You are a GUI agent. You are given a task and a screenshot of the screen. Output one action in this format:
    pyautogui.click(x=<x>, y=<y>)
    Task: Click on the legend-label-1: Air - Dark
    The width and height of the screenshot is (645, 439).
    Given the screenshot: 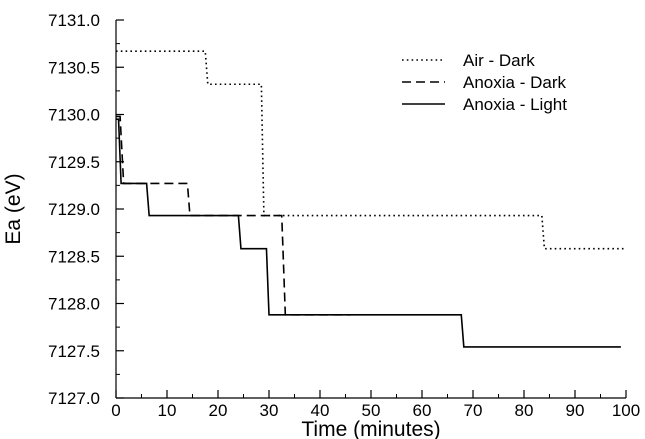 What is the action you would take?
    pyautogui.click(x=499, y=60)
    